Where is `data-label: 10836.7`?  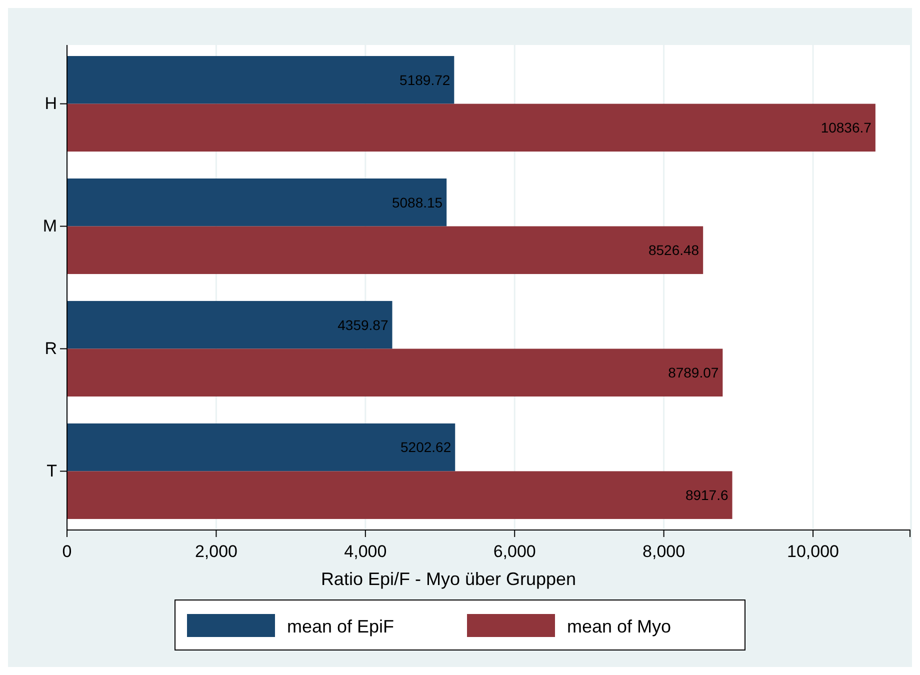
data-label: 10836.7 is located at coordinates (846, 128).